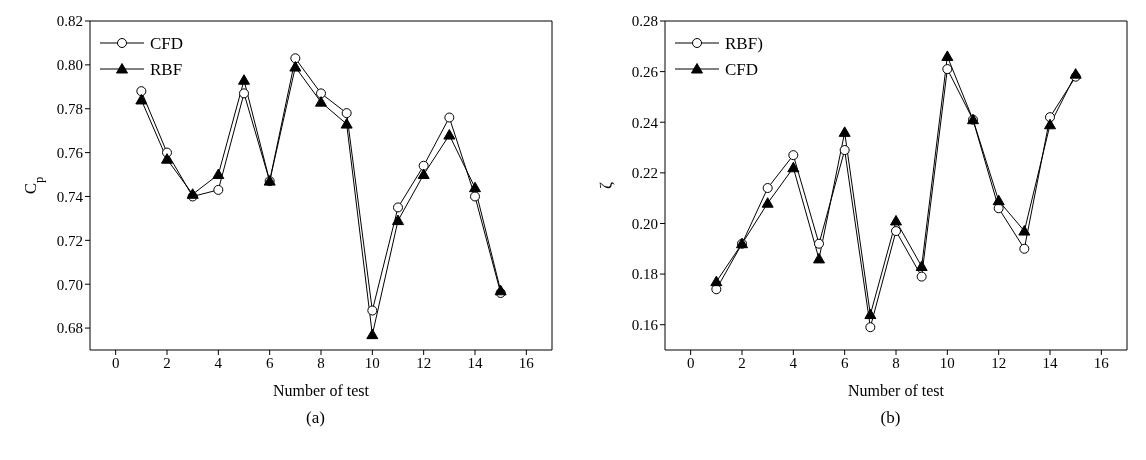 Image resolution: width=1146 pixels, height=460 pixels. I want to click on legend-label: RBF), so click(744, 43).